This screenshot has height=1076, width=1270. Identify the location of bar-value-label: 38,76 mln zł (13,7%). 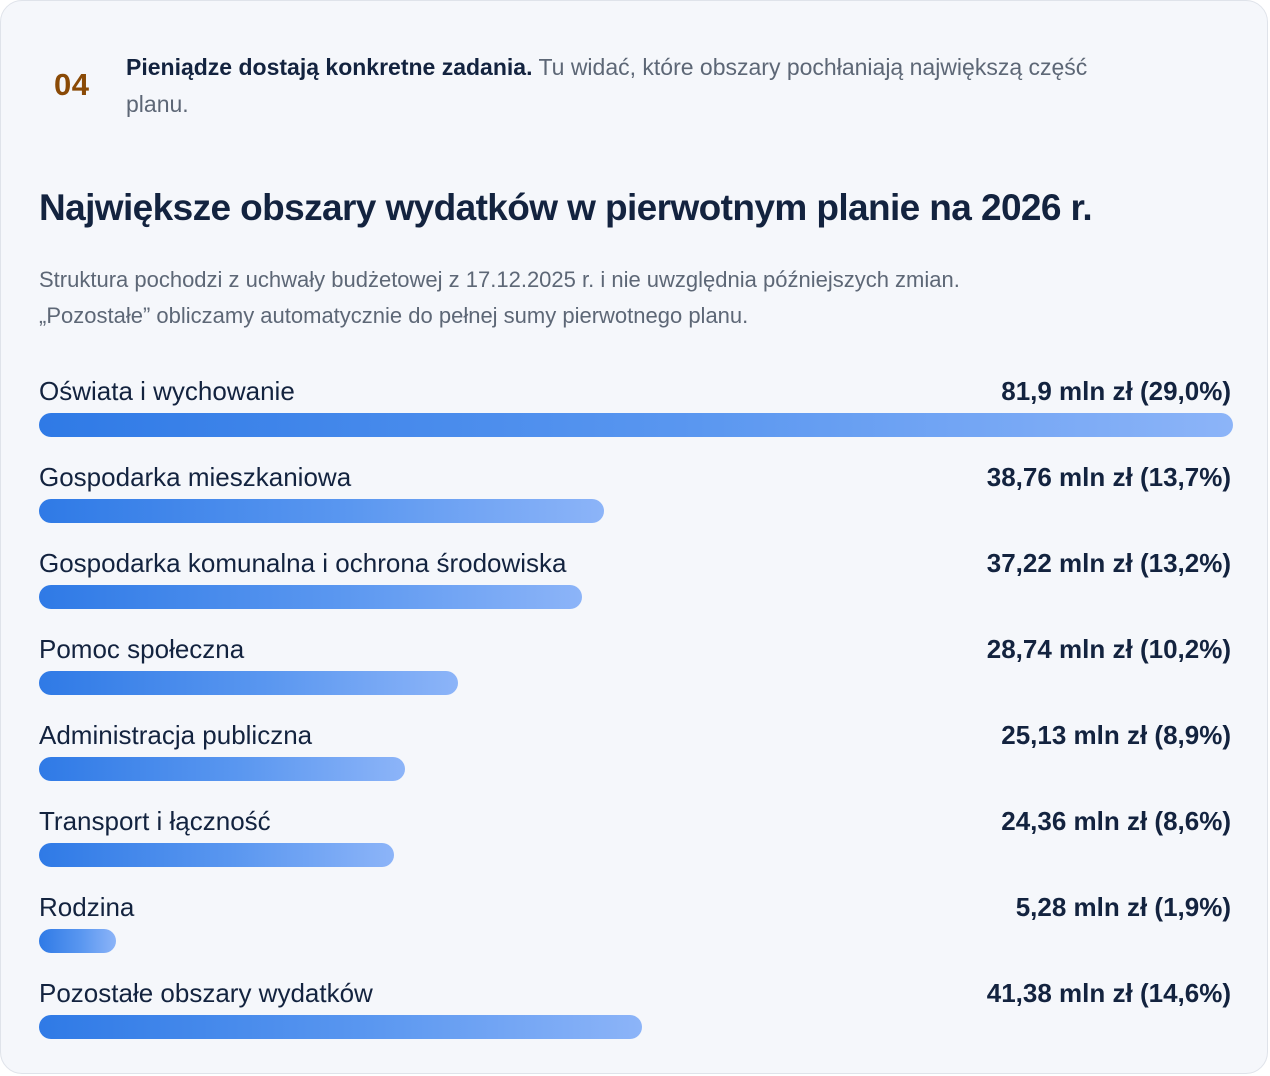
(1108, 477).